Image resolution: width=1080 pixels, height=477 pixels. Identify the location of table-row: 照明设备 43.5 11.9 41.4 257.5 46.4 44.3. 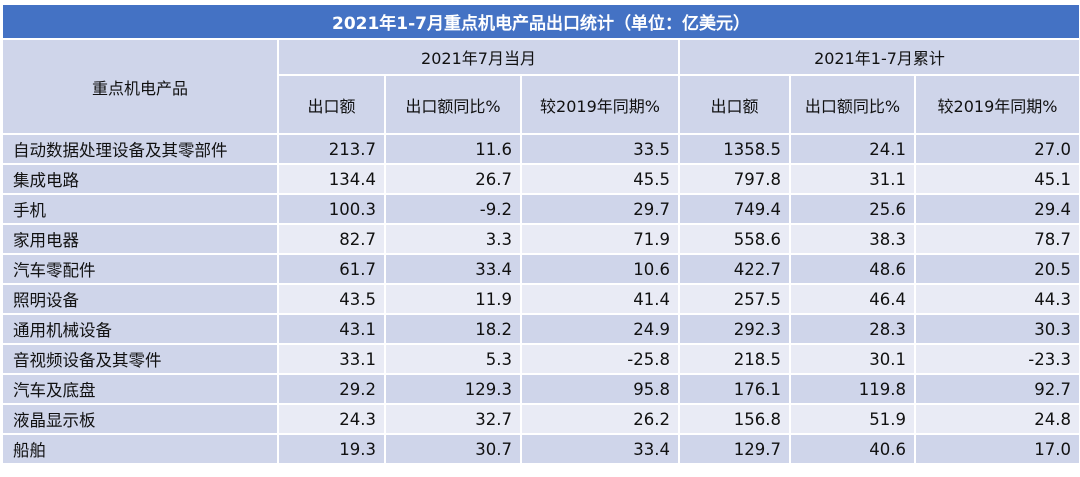
(541, 300).